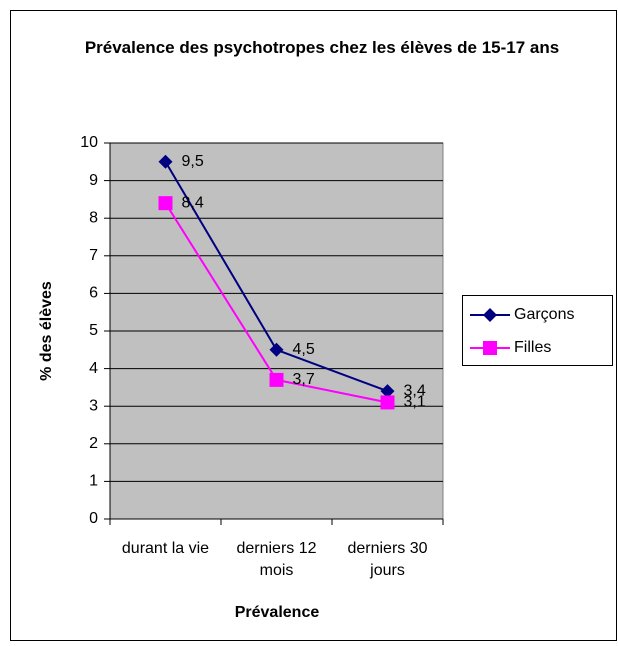 This screenshot has width=618, height=646. Describe the element at coordinates (93, 255) in the screenshot. I see `y-tick-label: 7` at that location.